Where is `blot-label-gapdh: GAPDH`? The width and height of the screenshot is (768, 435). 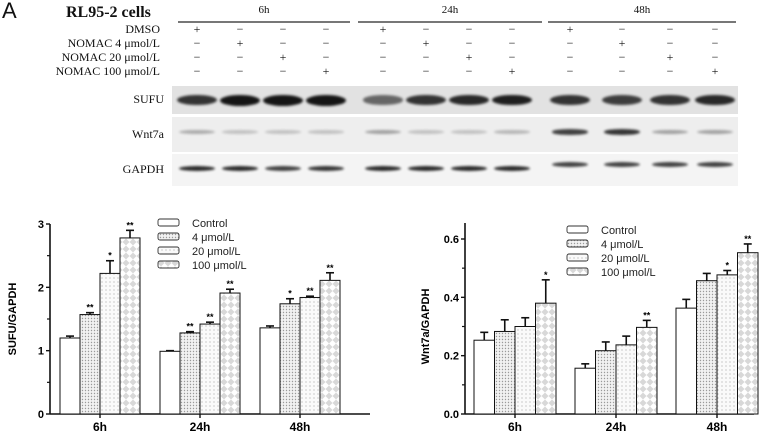
blot-label-gapdh: GAPDH is located at coordinates (143, 169).